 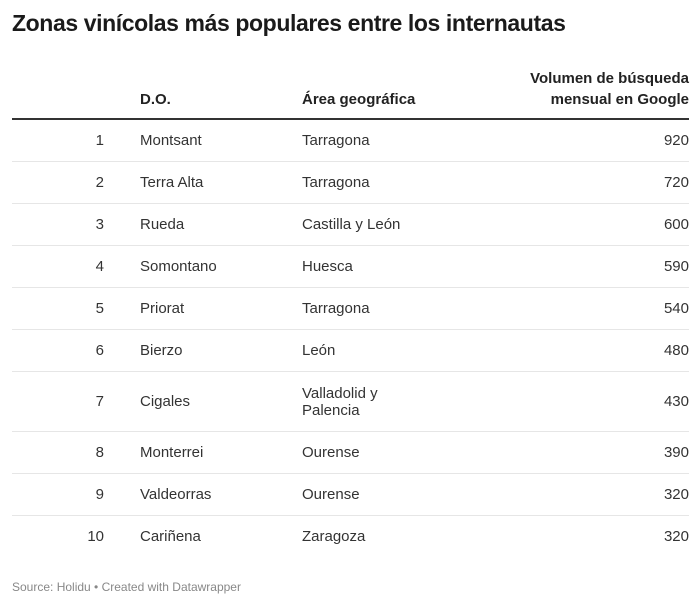 I want to click on table-row: 1 Montsant Tarragona 920, so click(x=350, y=140).